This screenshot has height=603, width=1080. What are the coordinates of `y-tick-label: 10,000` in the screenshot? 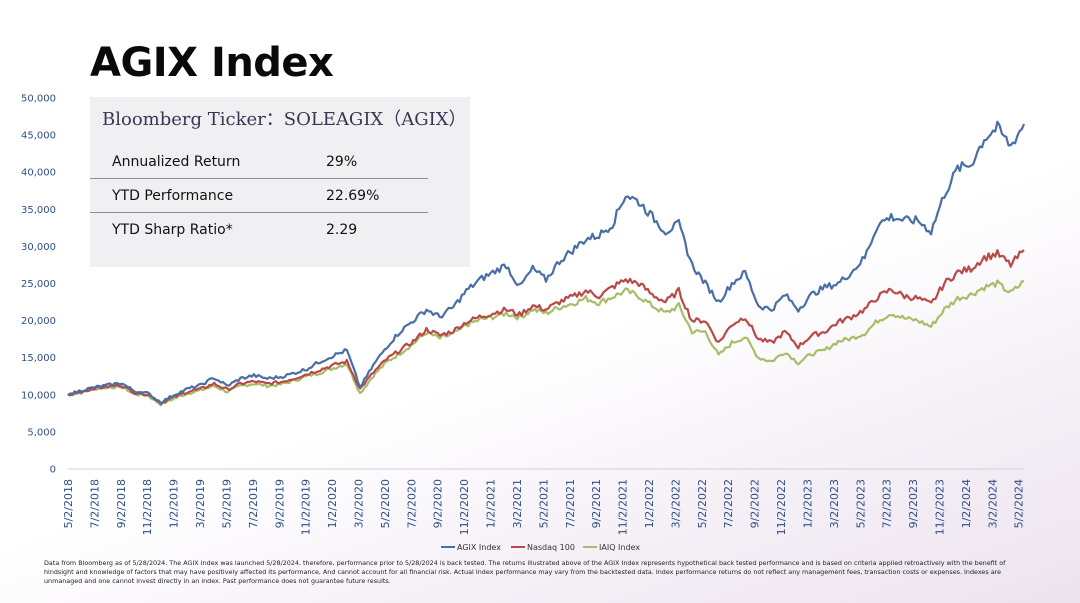 It's located at (38, 395).